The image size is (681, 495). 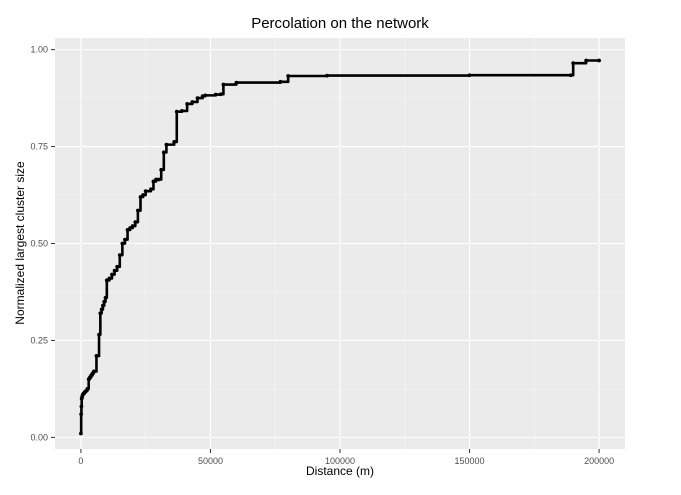 What do you see at coordinates (470, 461) in the screenshot?
I see `x-tick-label: 150000` at bounding box center [470, 461].